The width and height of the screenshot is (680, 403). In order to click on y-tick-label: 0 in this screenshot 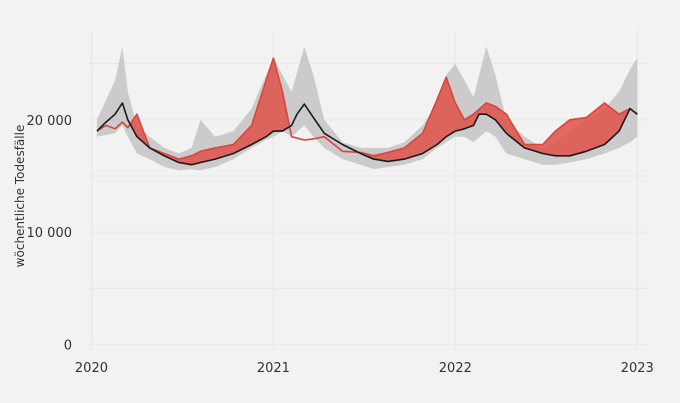, I will do `click(68, 345)`.